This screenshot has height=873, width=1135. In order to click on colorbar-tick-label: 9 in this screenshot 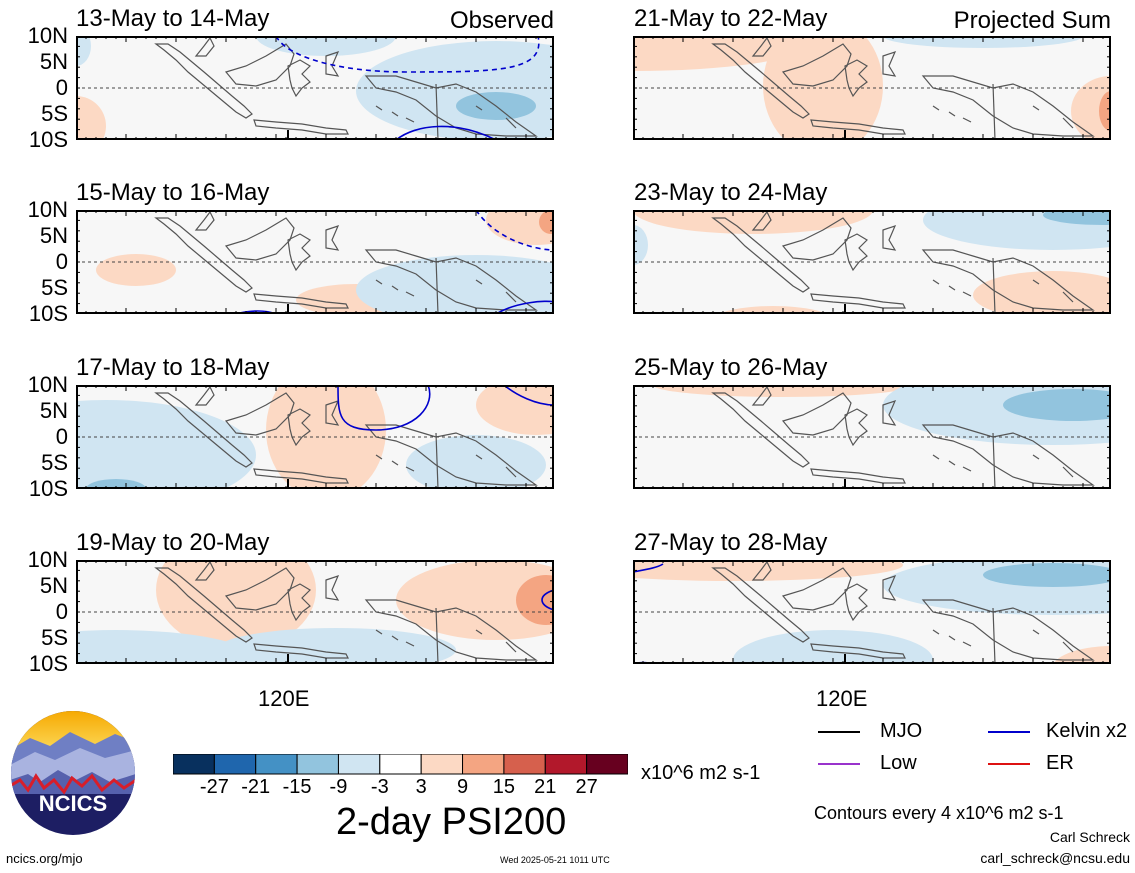, I will do `click(462, 787)`.